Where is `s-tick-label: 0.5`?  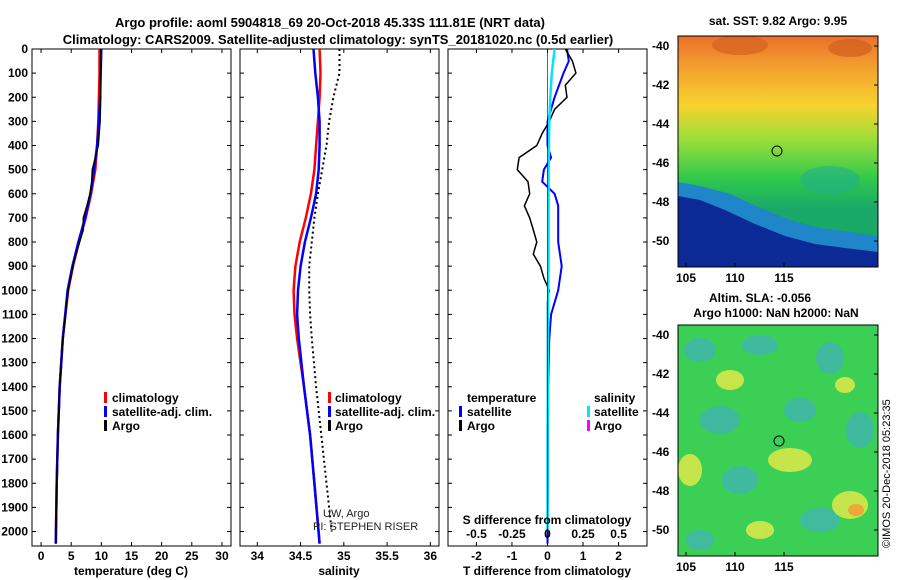
s-tick-label: 0.5 is located at coordinates (618, 534).